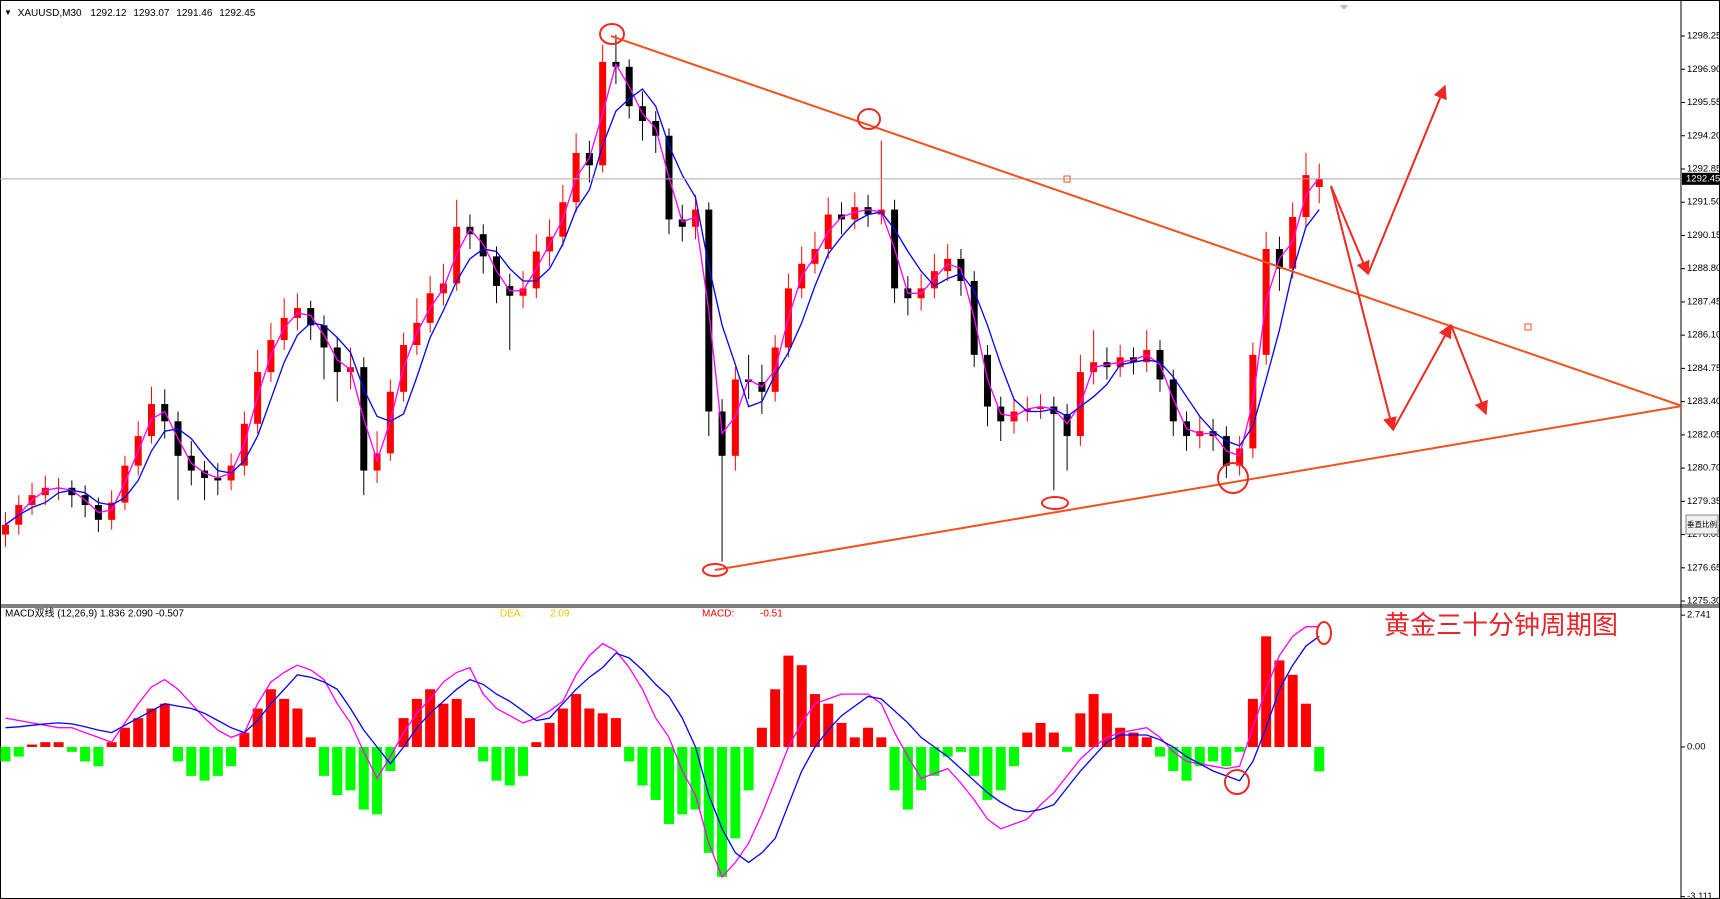  What do you see at coordinates (1703, 69) in the screenshot?
I see `y-tick-label: 1296.90` at bounding box center [1703, 69].